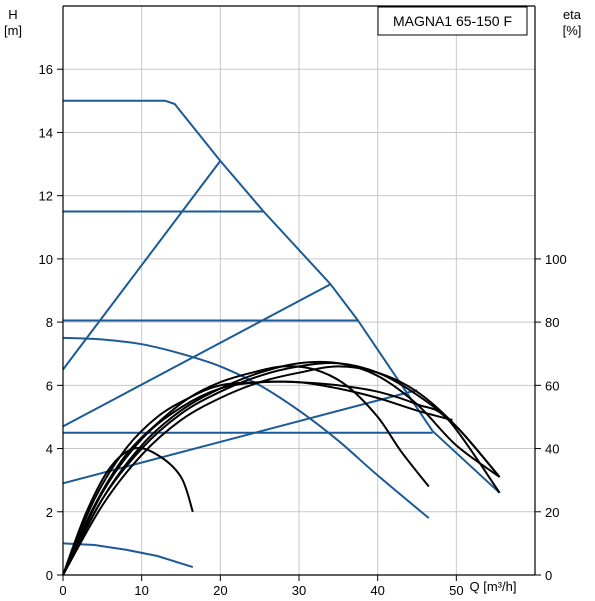 This screenshot has height=601, width=595. I want to click on left-tick-label: 0, so click(49, 575).